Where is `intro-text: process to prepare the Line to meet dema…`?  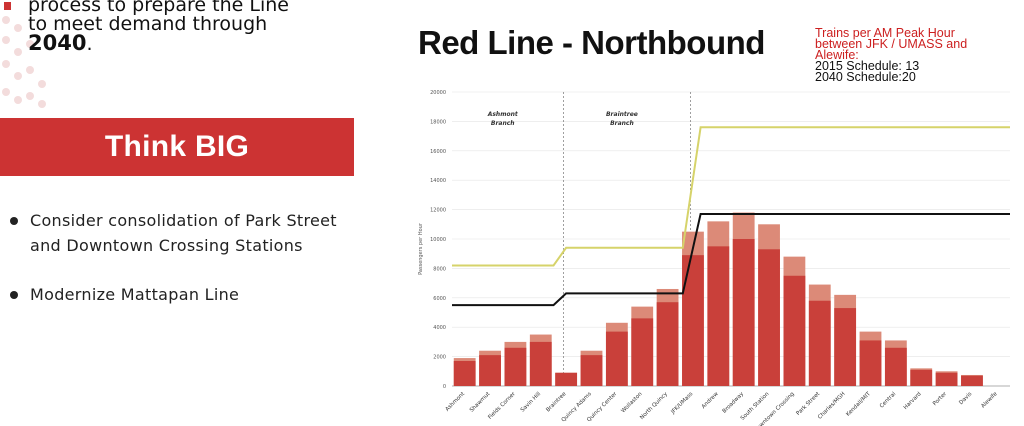
intro-text: process to prepare the Line to meet dema… is located at coordinates (193, 27).